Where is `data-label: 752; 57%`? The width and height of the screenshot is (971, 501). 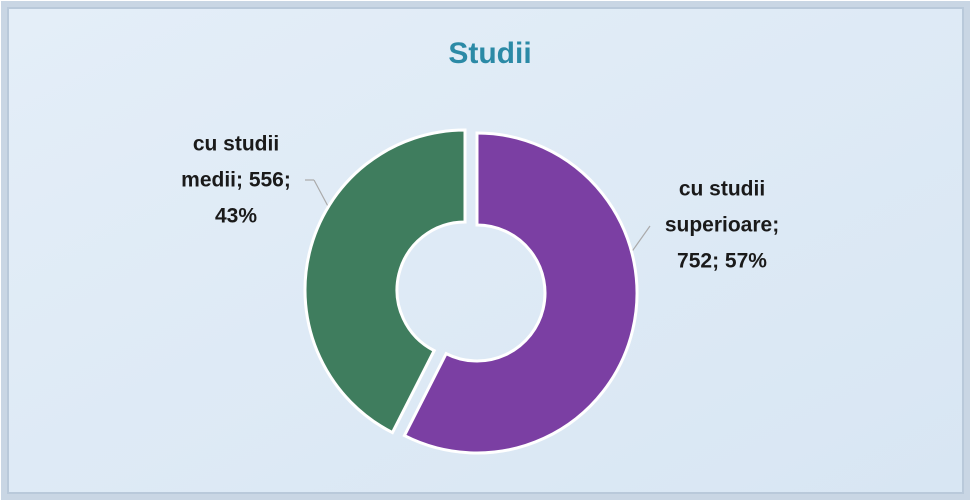
data-label: 752; 57% is located at coordinates (722, 261).